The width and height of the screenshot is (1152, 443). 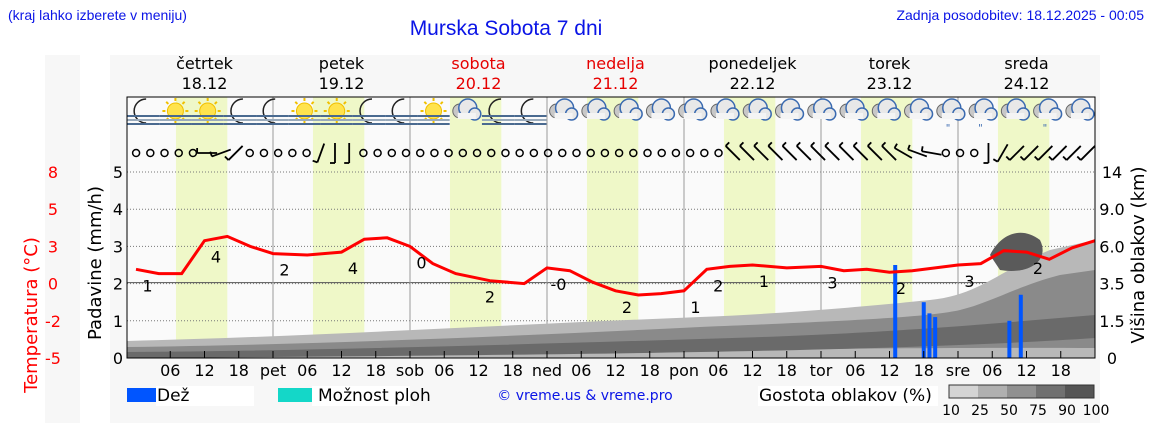 I want to click on sun-fog-icon, so click(x=175, y=111).